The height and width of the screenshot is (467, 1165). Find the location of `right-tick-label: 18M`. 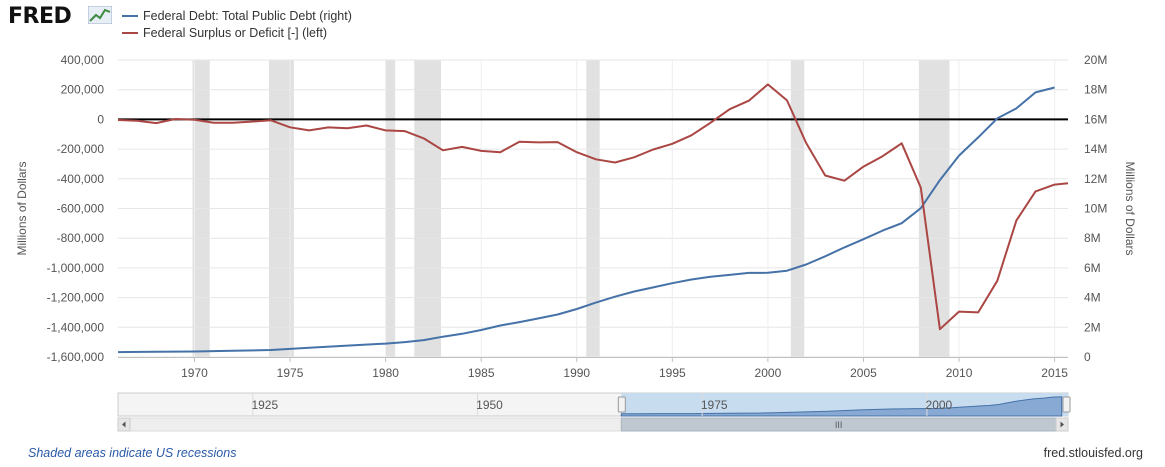

right-tick-label: 18M is located at coordinates (1095, 90).